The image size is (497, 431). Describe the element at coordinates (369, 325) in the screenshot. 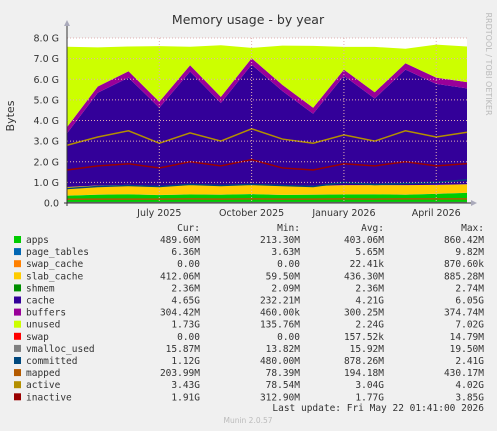

I see `legend-stat: 2.24G` at that location.